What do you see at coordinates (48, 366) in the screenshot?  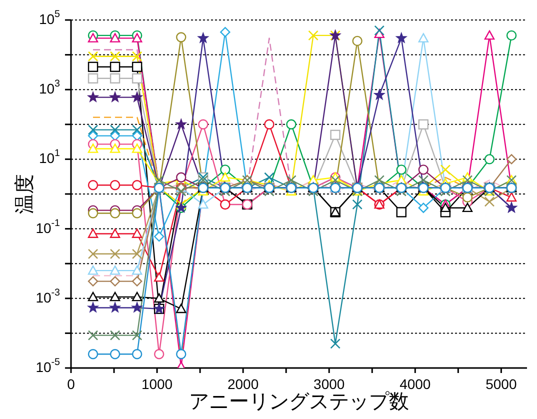 I see `y-tick-label: 10$^{-5}$` at bounding box center [48, 366].